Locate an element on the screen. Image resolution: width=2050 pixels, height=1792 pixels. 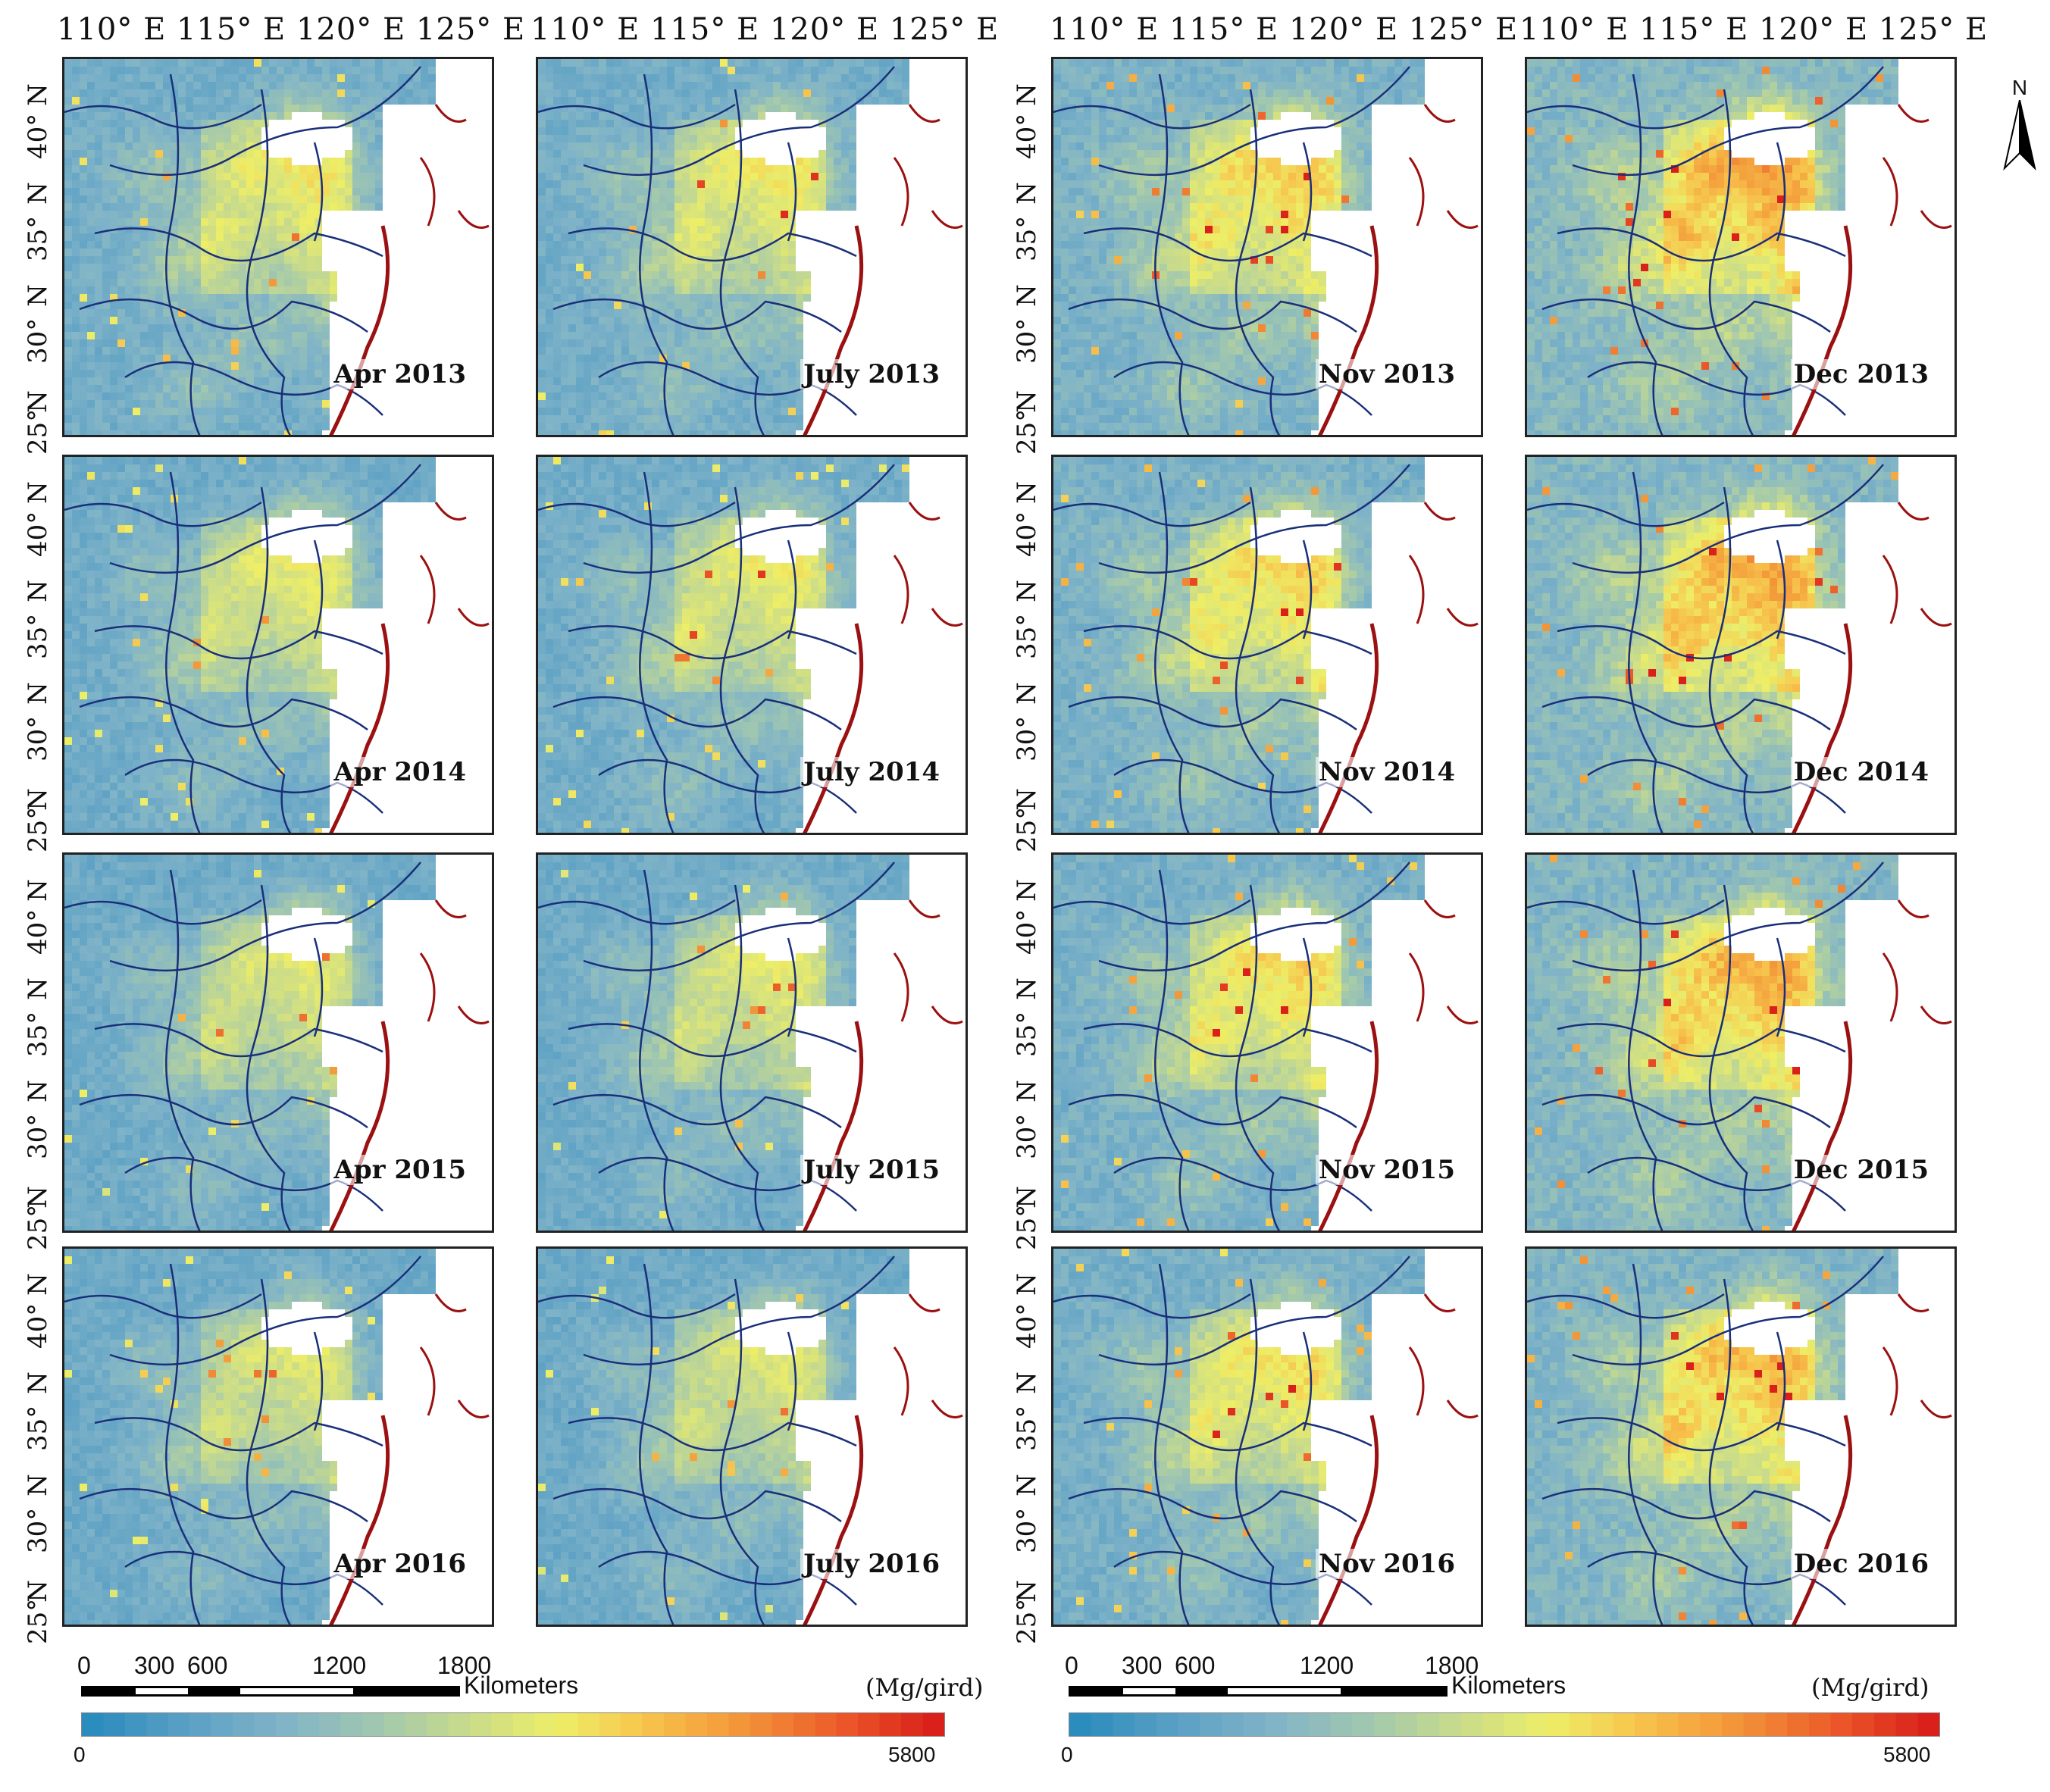
panel-date-label: July 2014 is located at coordinates (872, 772).